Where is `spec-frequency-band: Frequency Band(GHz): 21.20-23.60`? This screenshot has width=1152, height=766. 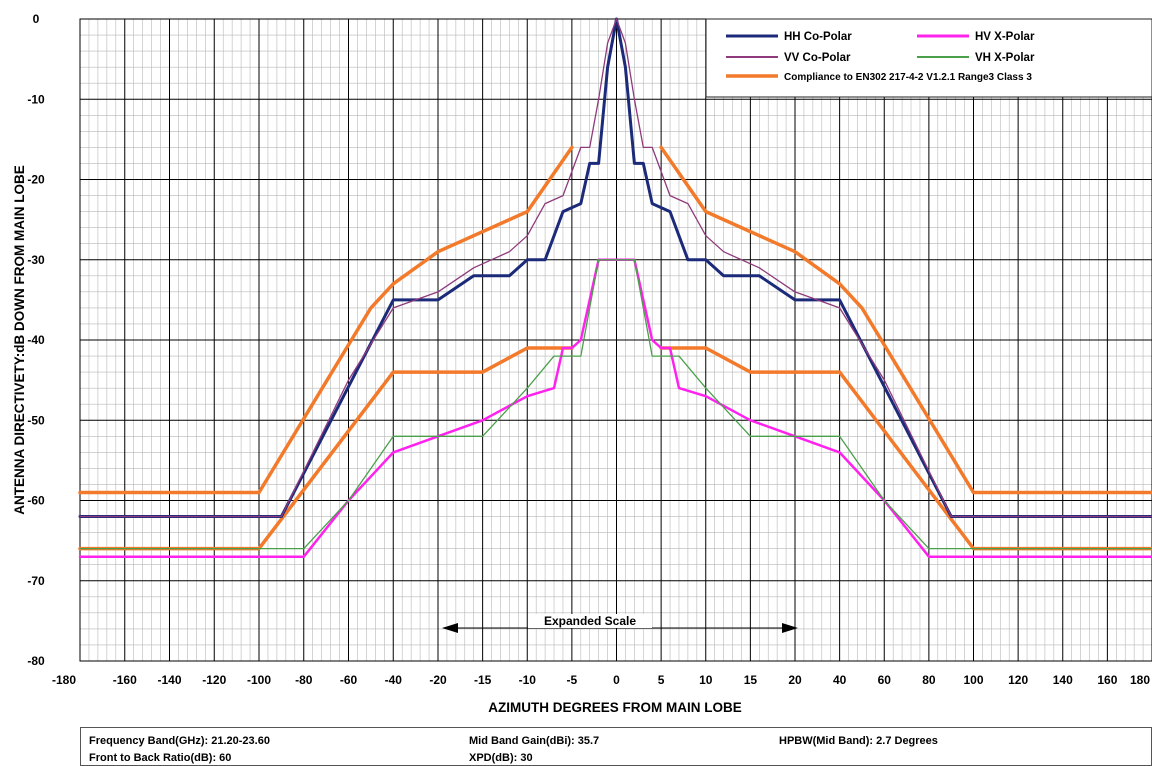
spec-frequency-band: Frequency Band(GHz): 21.20-23.60 is located at coordinates (179, 741).